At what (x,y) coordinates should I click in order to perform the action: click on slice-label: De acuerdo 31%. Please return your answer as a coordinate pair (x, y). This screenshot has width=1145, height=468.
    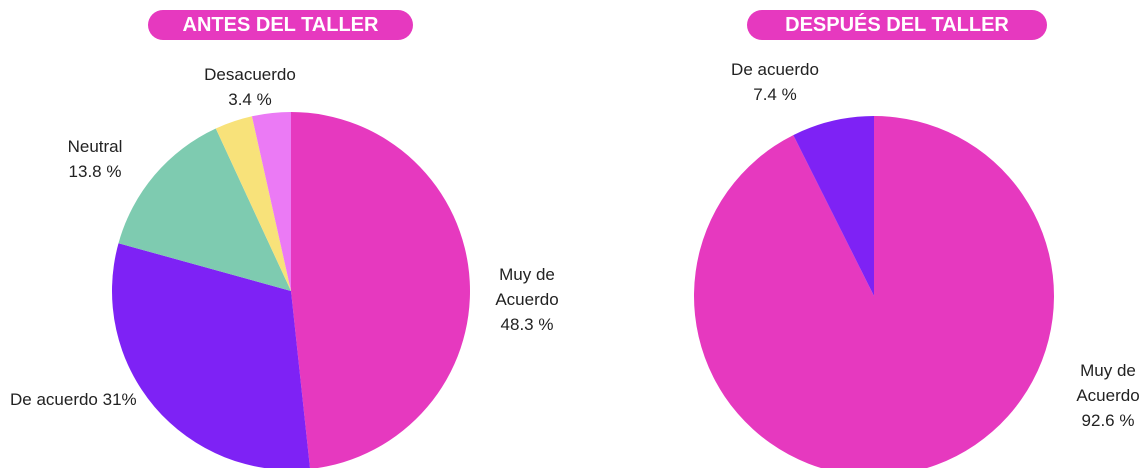
    Looking at the image, I should click on (110, 399).